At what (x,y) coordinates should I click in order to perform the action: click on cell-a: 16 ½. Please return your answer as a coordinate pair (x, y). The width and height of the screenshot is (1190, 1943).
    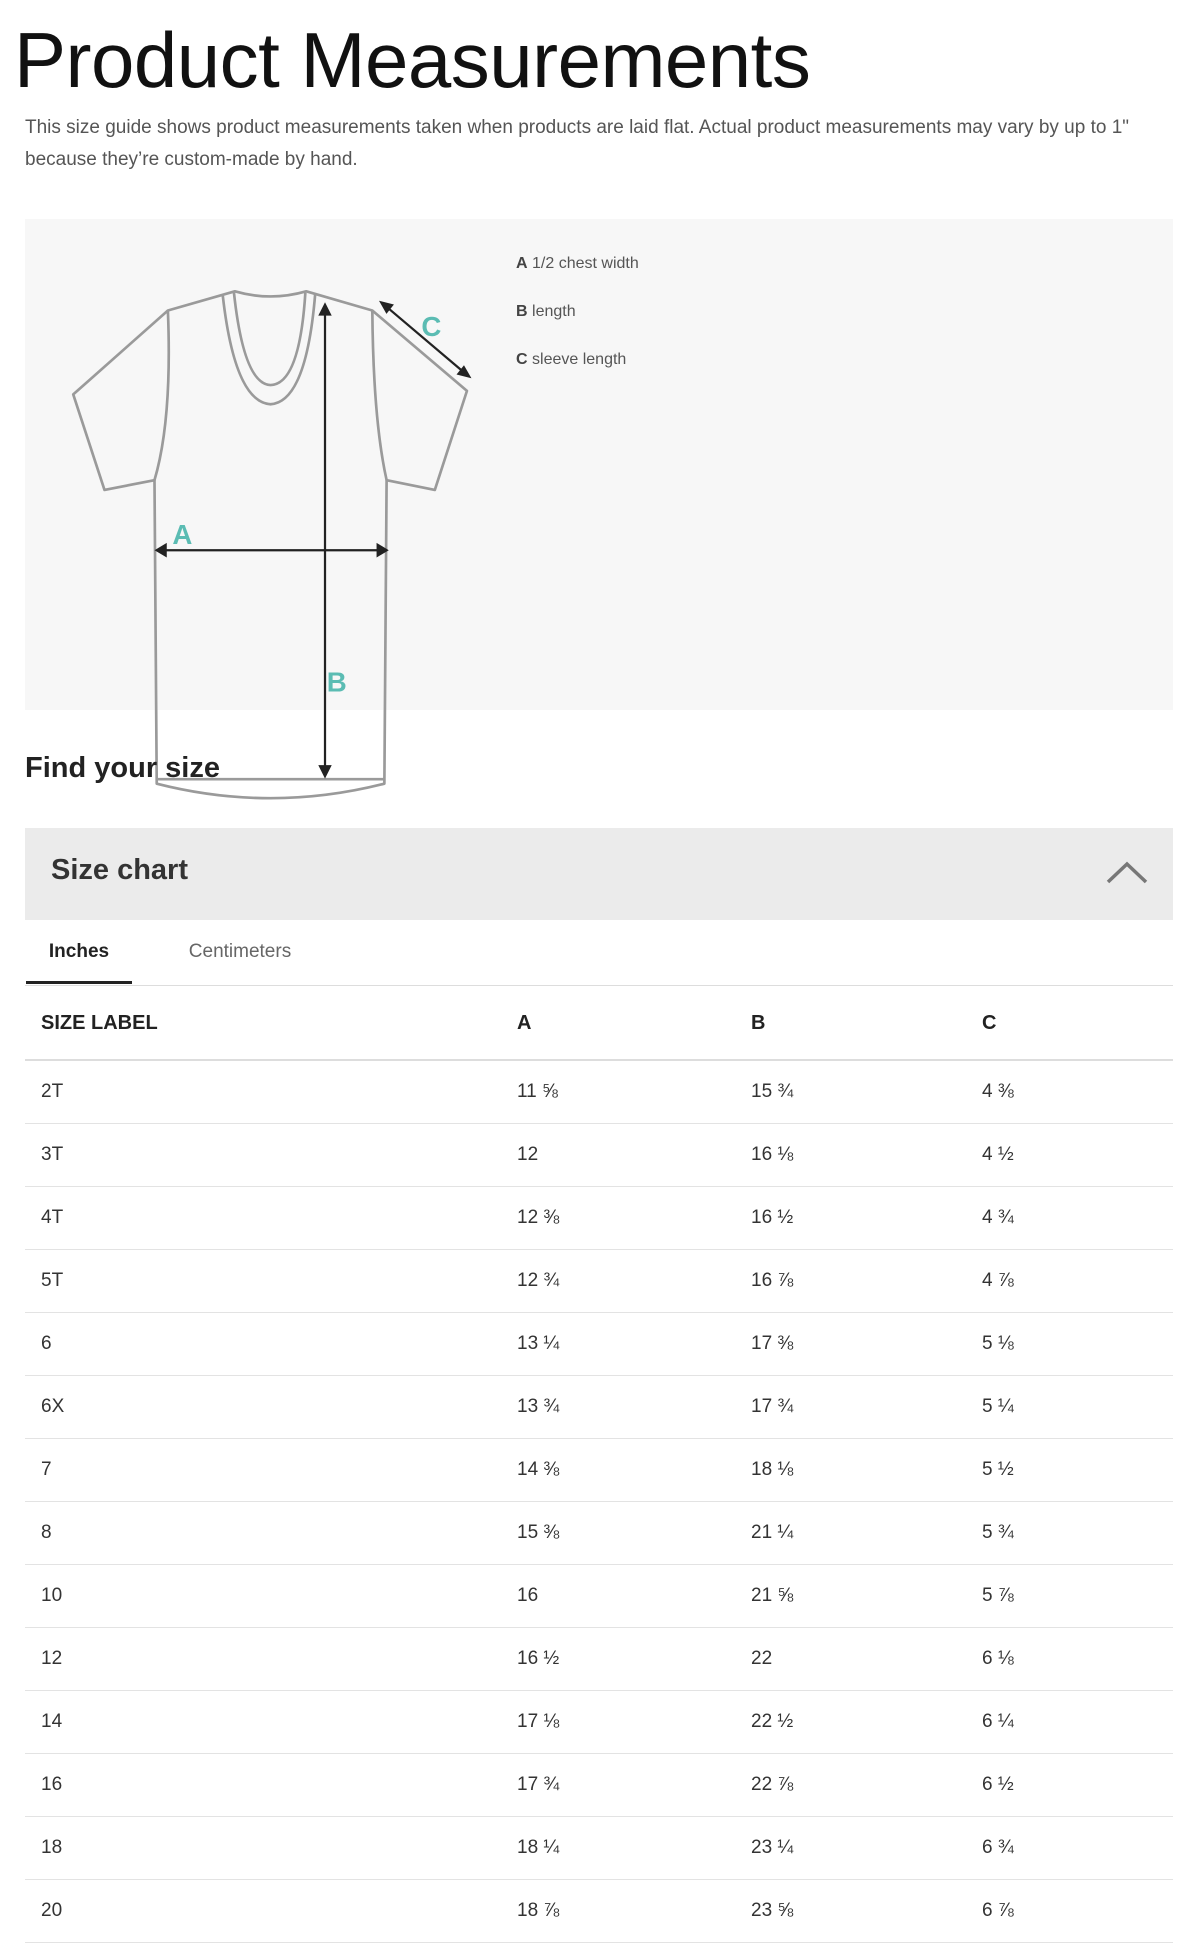
    Looking at the image, I should click on (634, 1659).